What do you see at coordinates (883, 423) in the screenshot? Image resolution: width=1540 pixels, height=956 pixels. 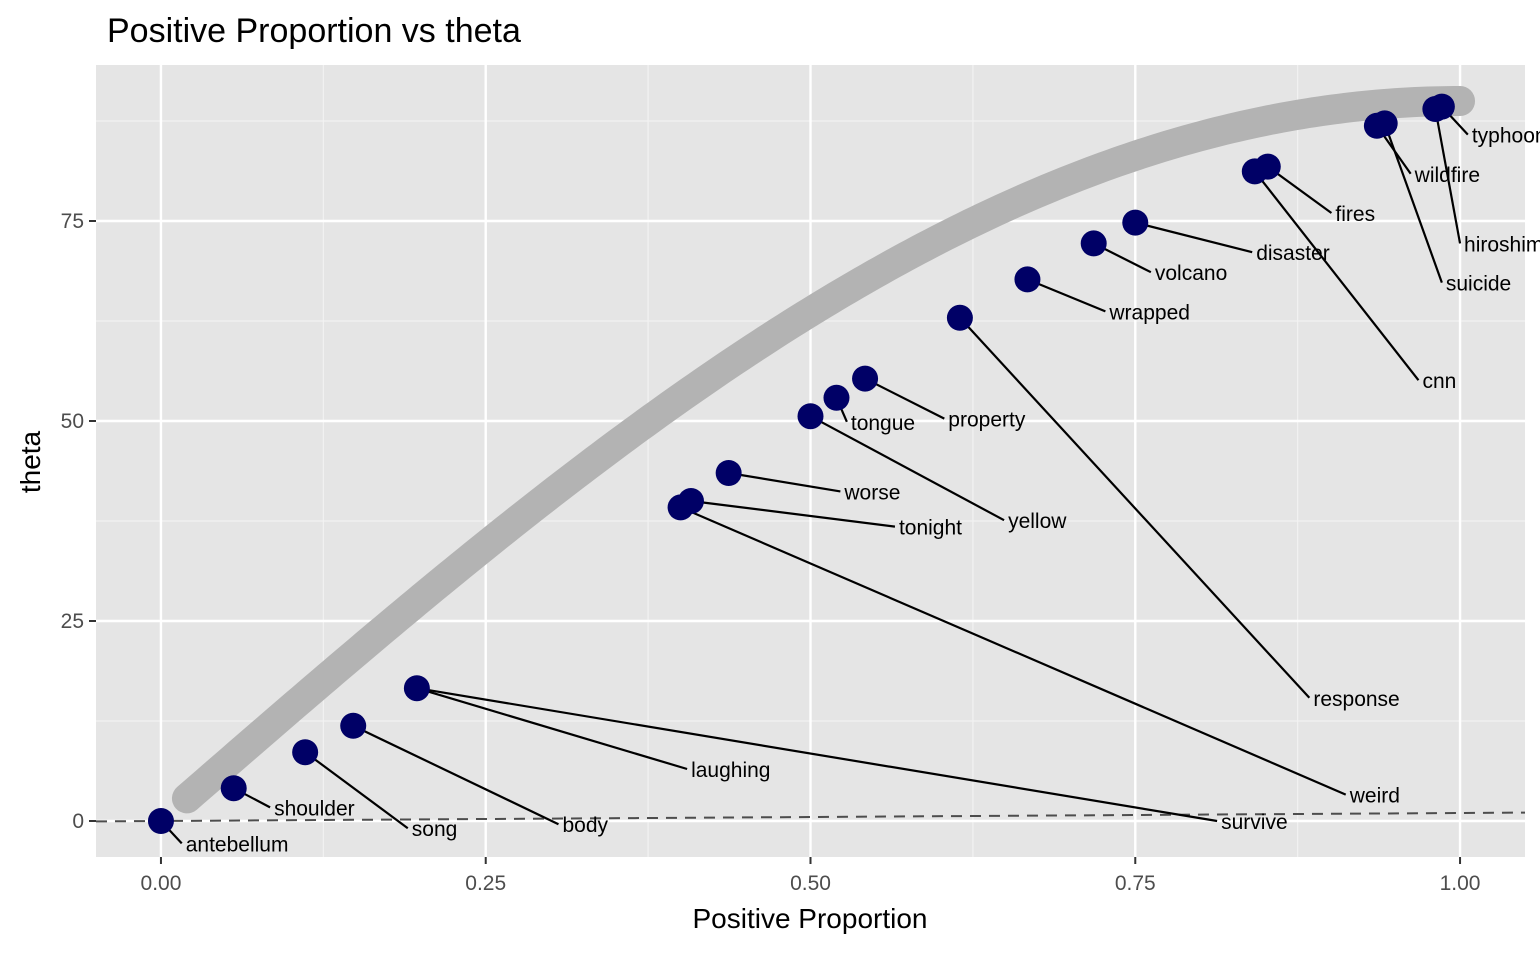 I see `point-label-tongue: tongue` at bounding box center [883, 423].